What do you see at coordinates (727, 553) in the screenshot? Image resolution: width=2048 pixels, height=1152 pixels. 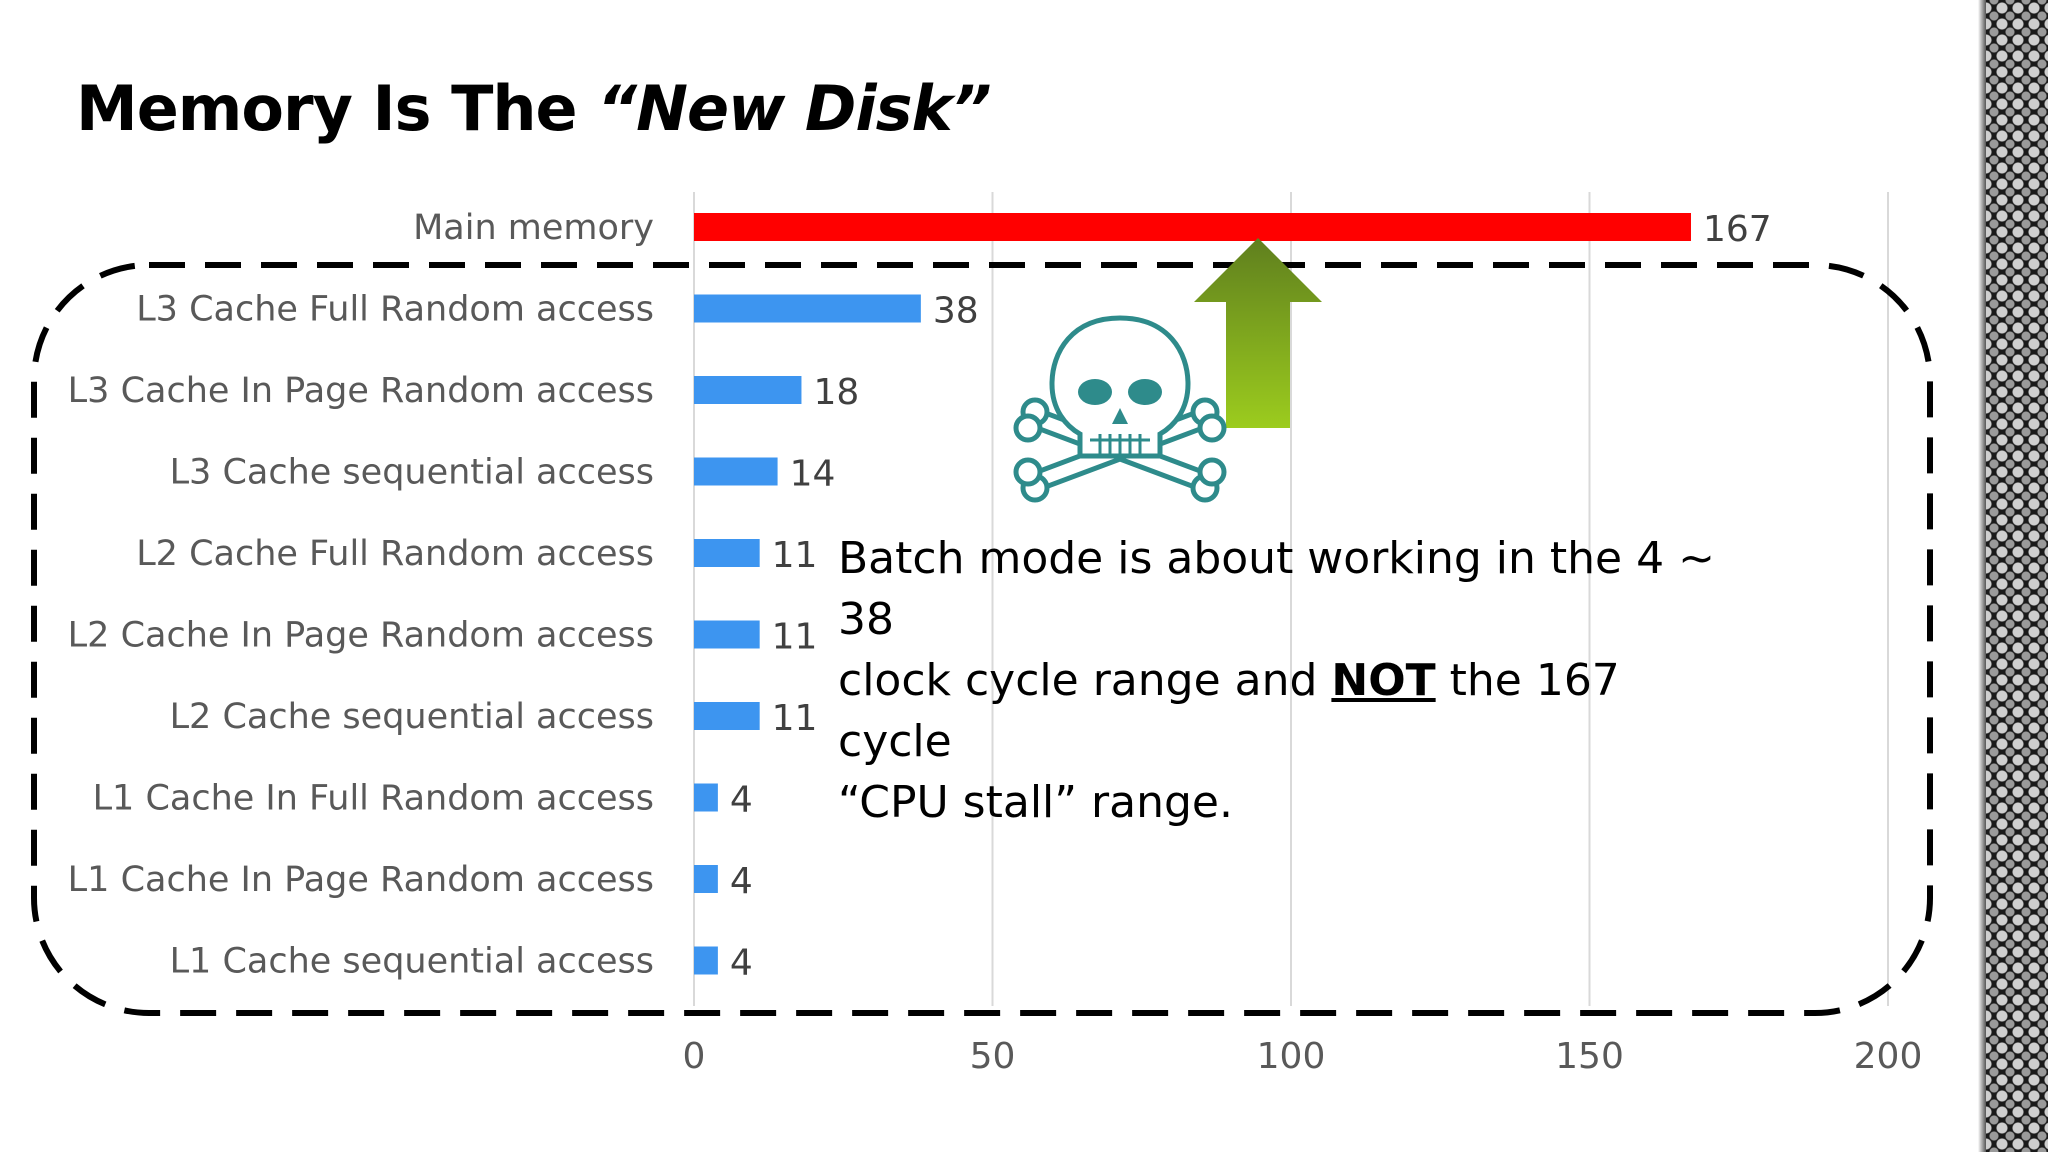 I see `bar-l2-cache-full-random-access` at bounding box center [727, 553].